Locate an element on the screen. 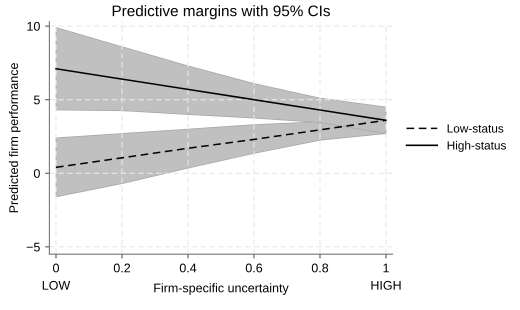  text: HIGH is located at coordinates (386, 285).